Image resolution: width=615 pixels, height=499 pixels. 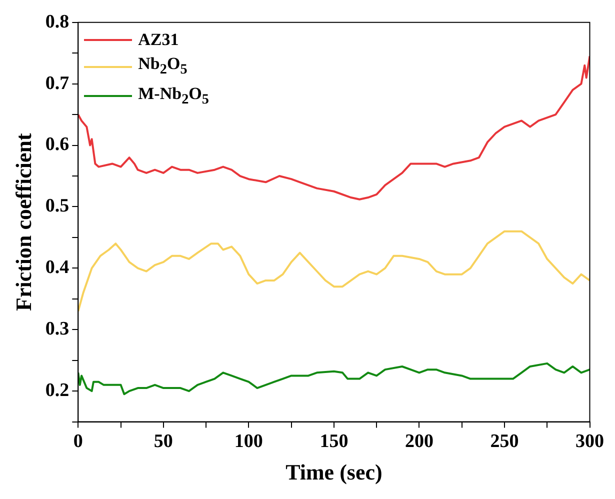 I want to click on x-tick-label: 100, so click(x=248, y=441).